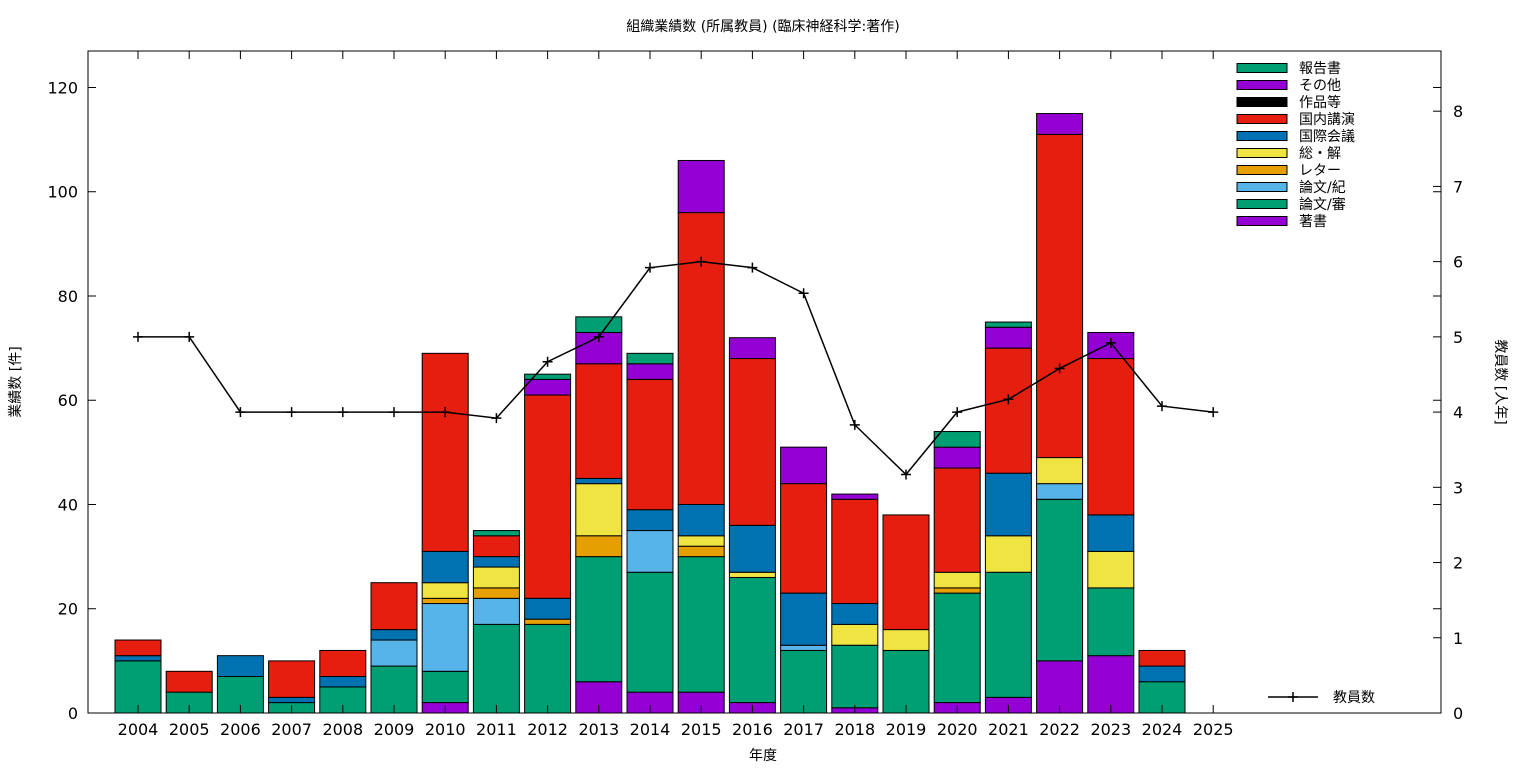 This screenshot has width=1536, height=768. I want to click on legend-line-label: 教員数, so click(1354, 698).